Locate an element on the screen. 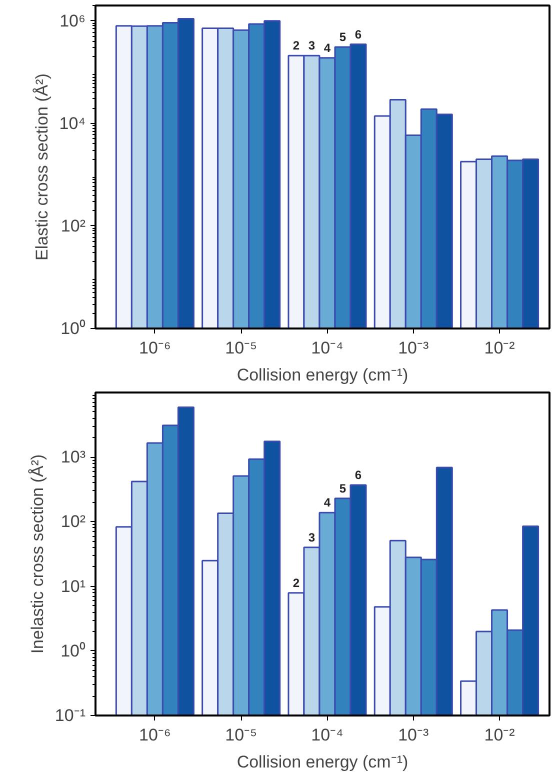 This screenshot has width=559, height=774. y-tick-label: 10³ is located at coordinates (73, 457).